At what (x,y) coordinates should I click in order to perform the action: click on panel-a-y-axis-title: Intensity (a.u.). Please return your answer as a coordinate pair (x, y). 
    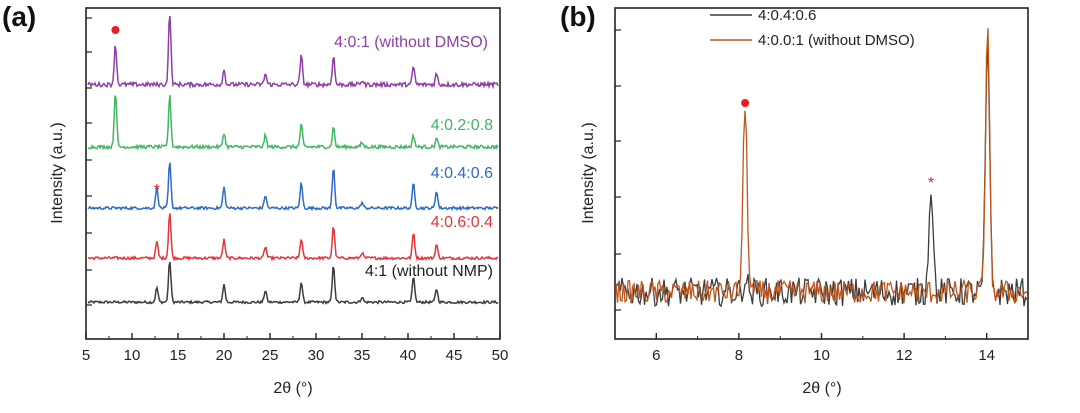
    Looking at the image, I should click on (57, 172).